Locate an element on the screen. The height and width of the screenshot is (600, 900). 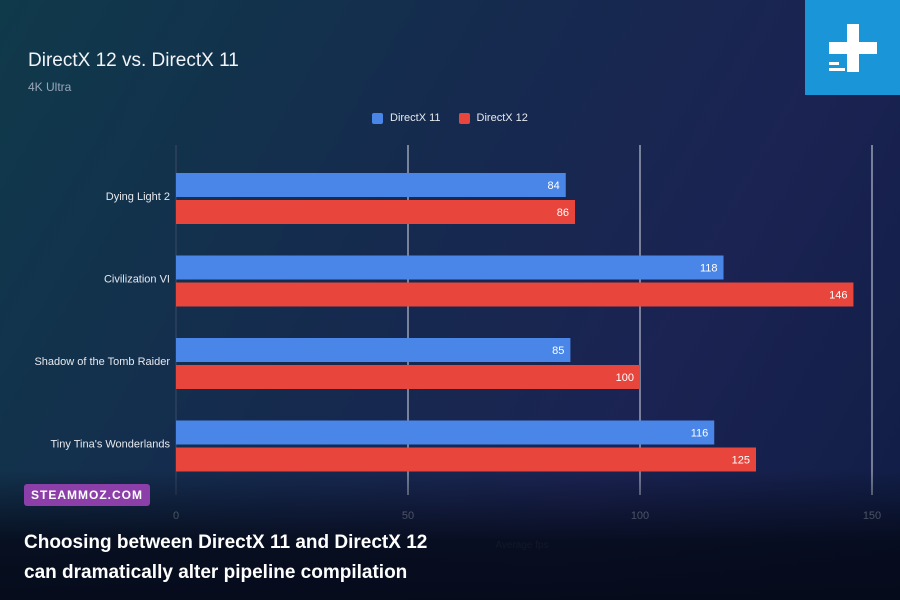
bar-value-label: 85 is located at coordinates (558, 351).